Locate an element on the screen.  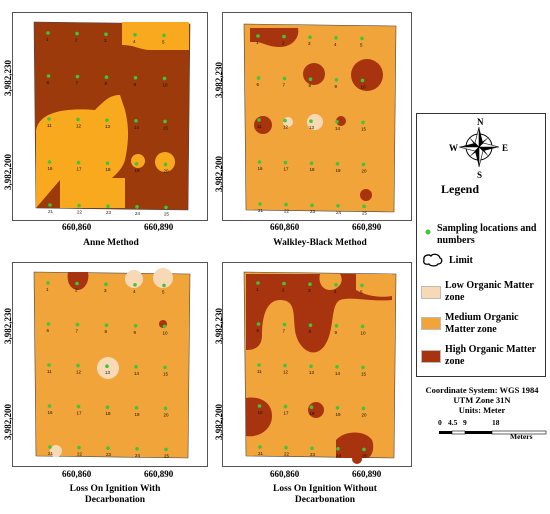
x-tick-right: 660,890 is located at coordinates (159, 474).